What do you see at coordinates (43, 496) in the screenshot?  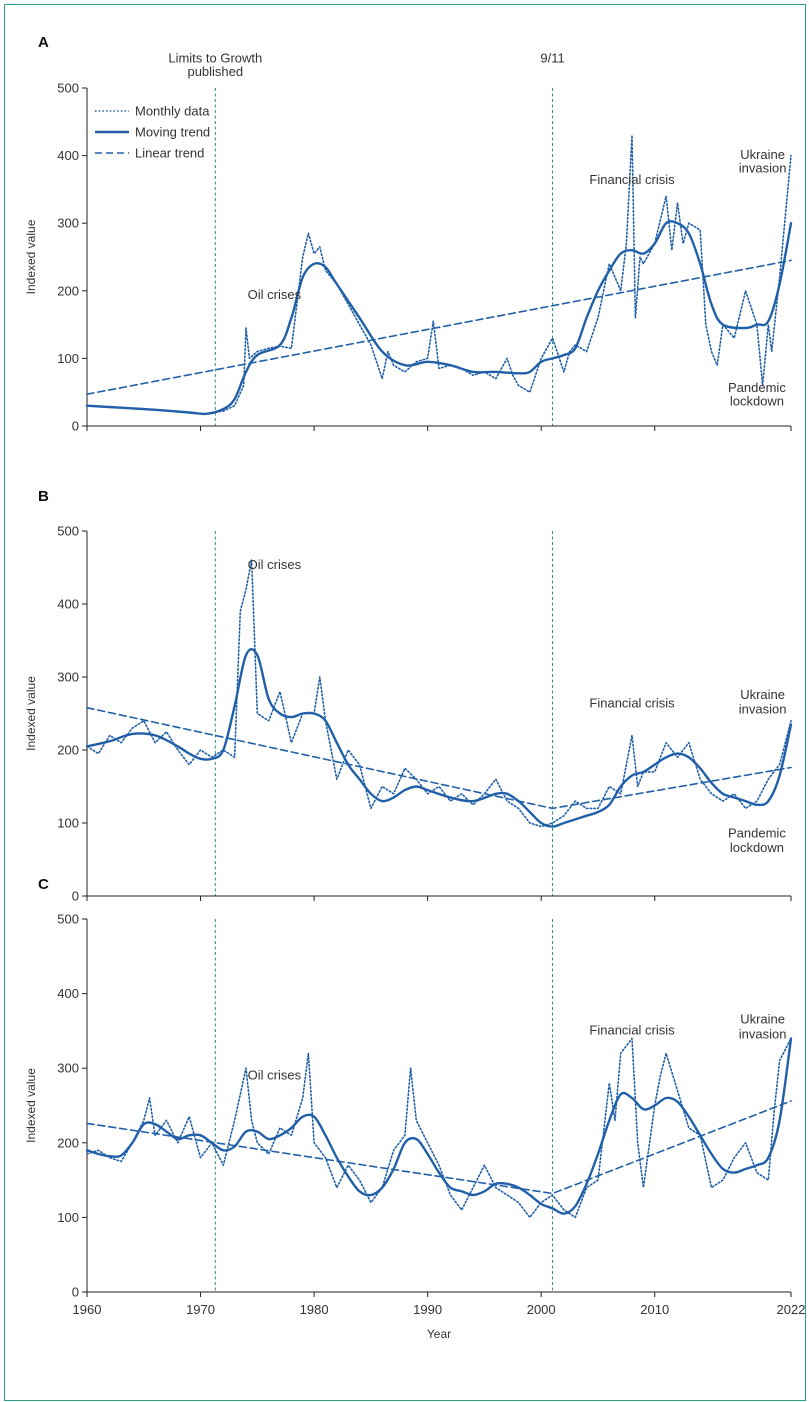 I see `panel-letter: B` at bounding box center [43, 496].